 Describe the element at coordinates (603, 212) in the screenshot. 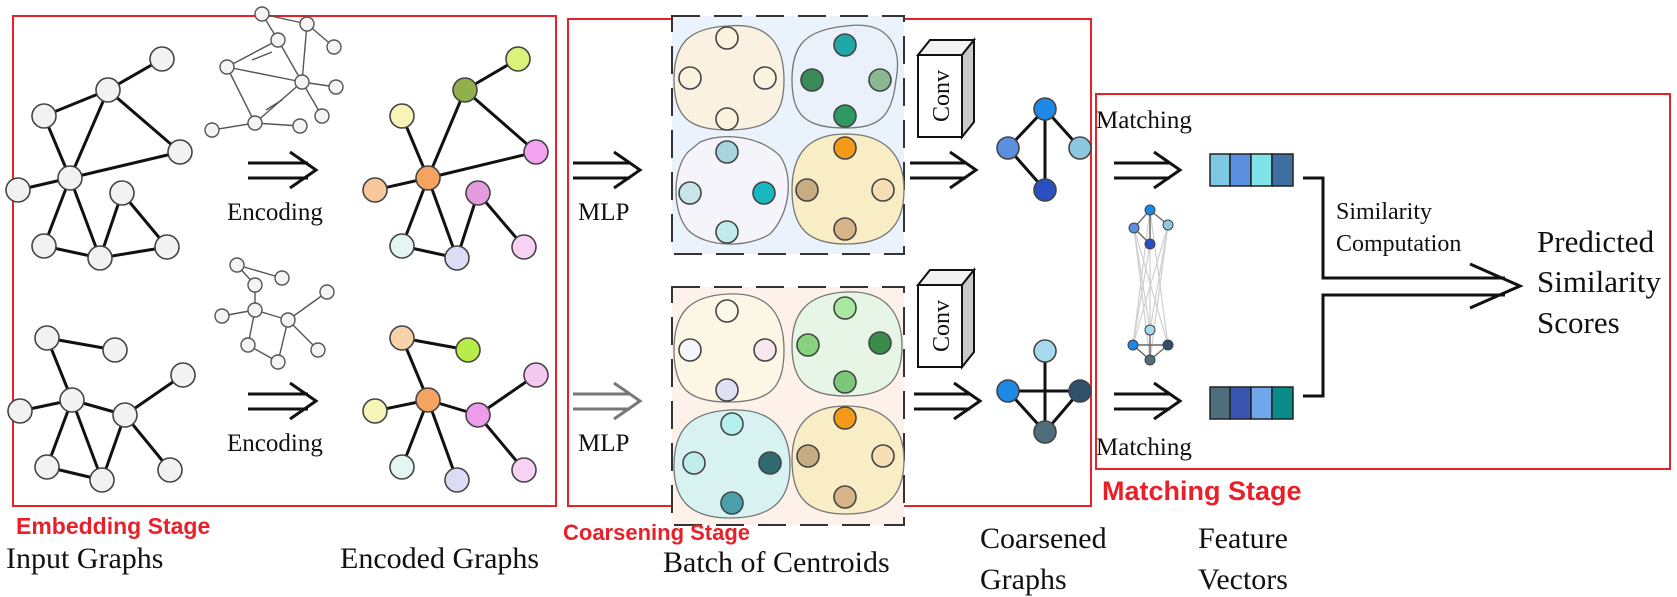

I see `mlp-label-top: MLP` at that location.